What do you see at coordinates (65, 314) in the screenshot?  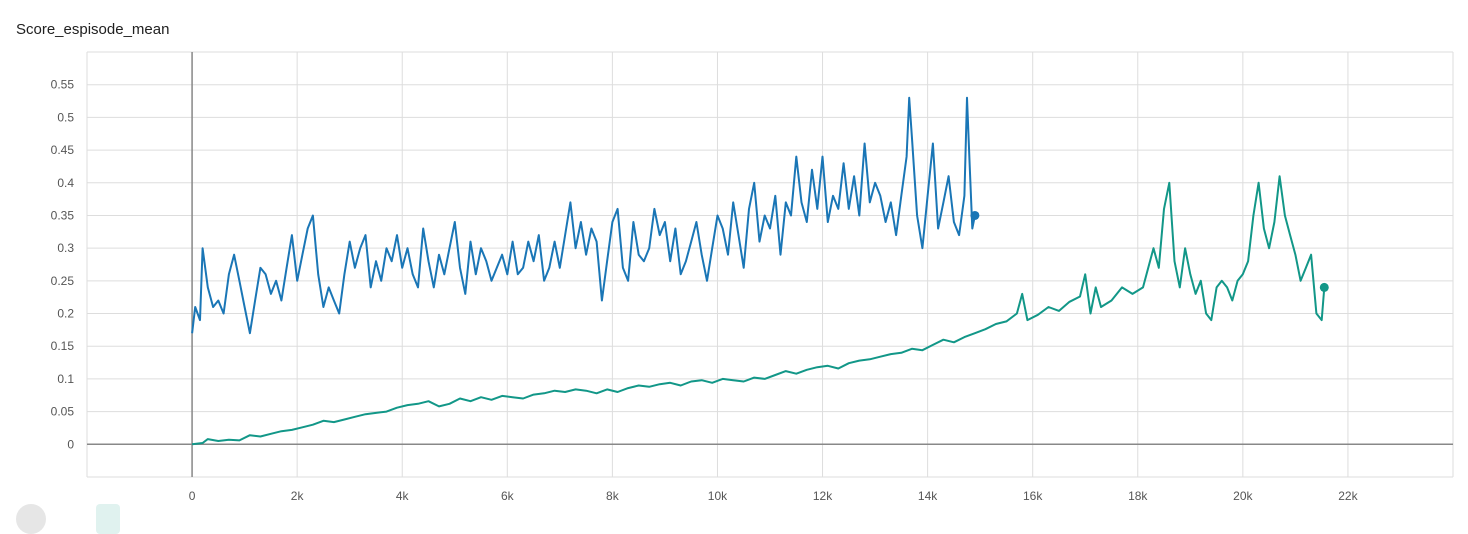 I see `y-tick-label: 0.2` at bounding box center [65, 314].